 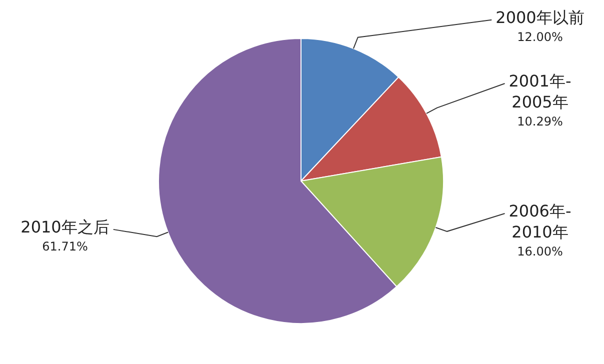 I want to click on slice-label: 2001年-2005年, so click(x=540, y=92).